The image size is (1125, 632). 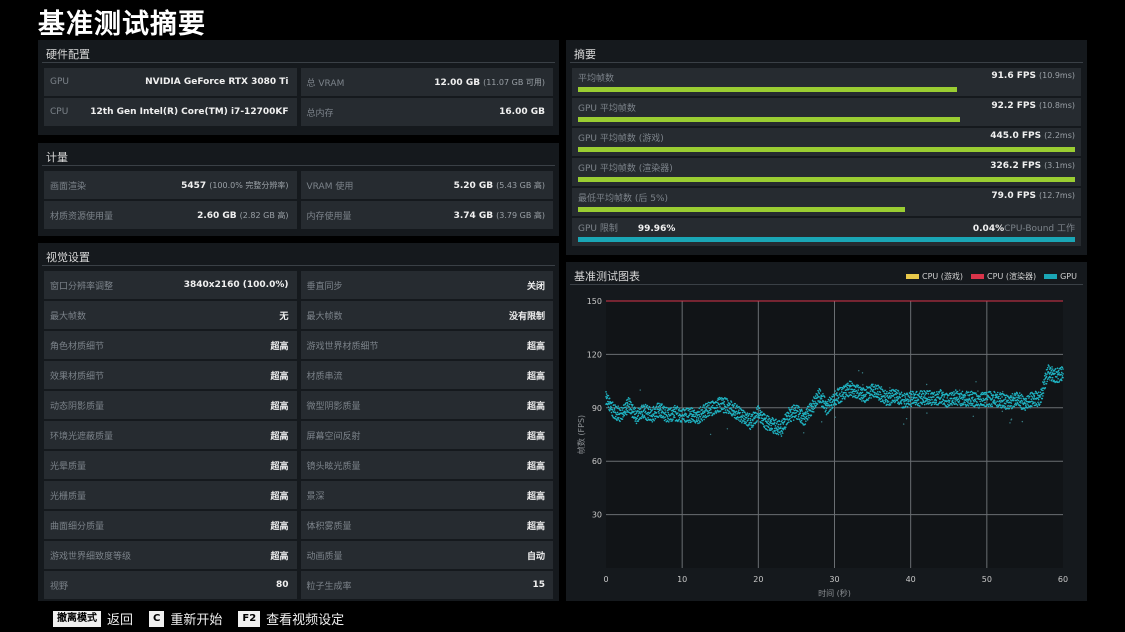 I want to click on setting-value: 12th Gen Intel(R) Core(TM) i7-12700KF, so click(x=189, y=112).